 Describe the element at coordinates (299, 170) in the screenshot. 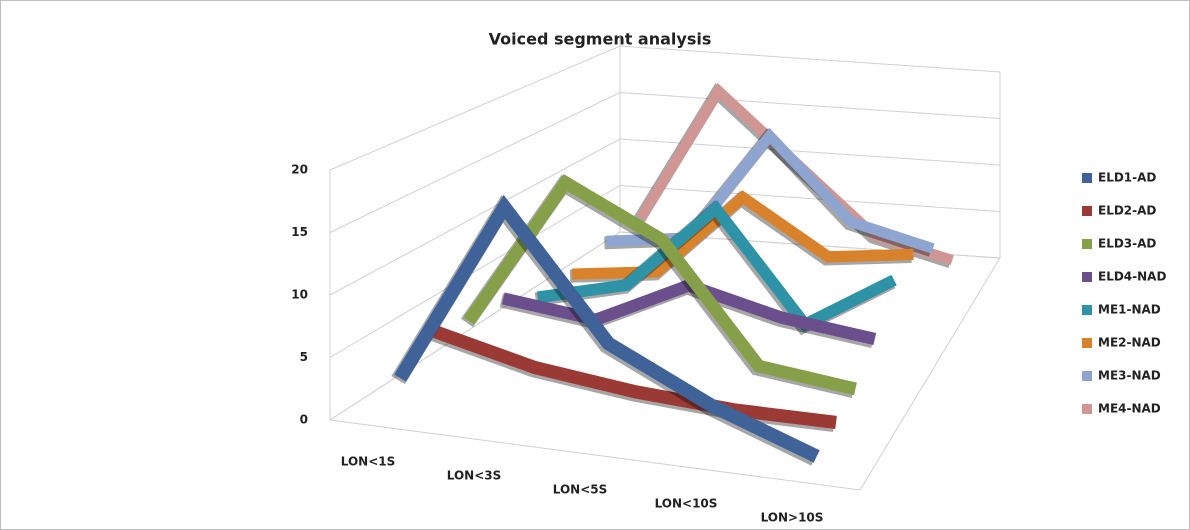

I see `y-tick-label: 20` at that location.